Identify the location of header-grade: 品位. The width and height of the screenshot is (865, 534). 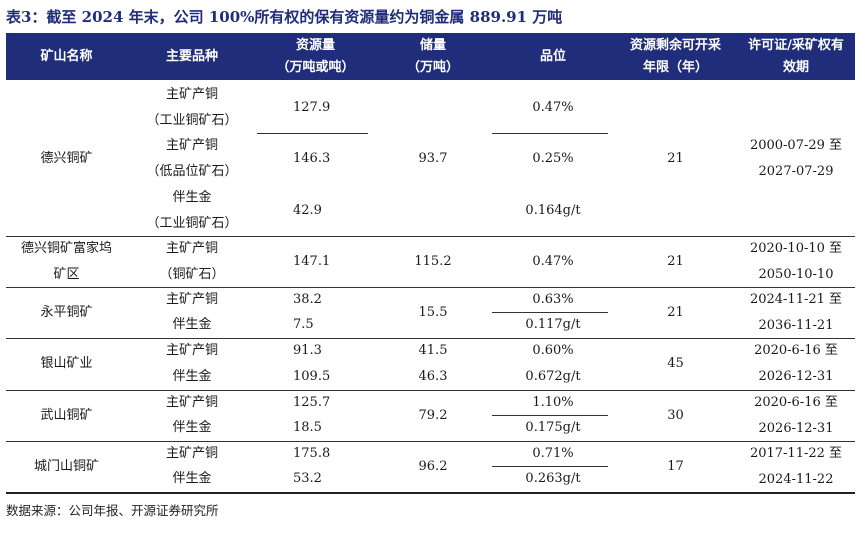
(552, 56).